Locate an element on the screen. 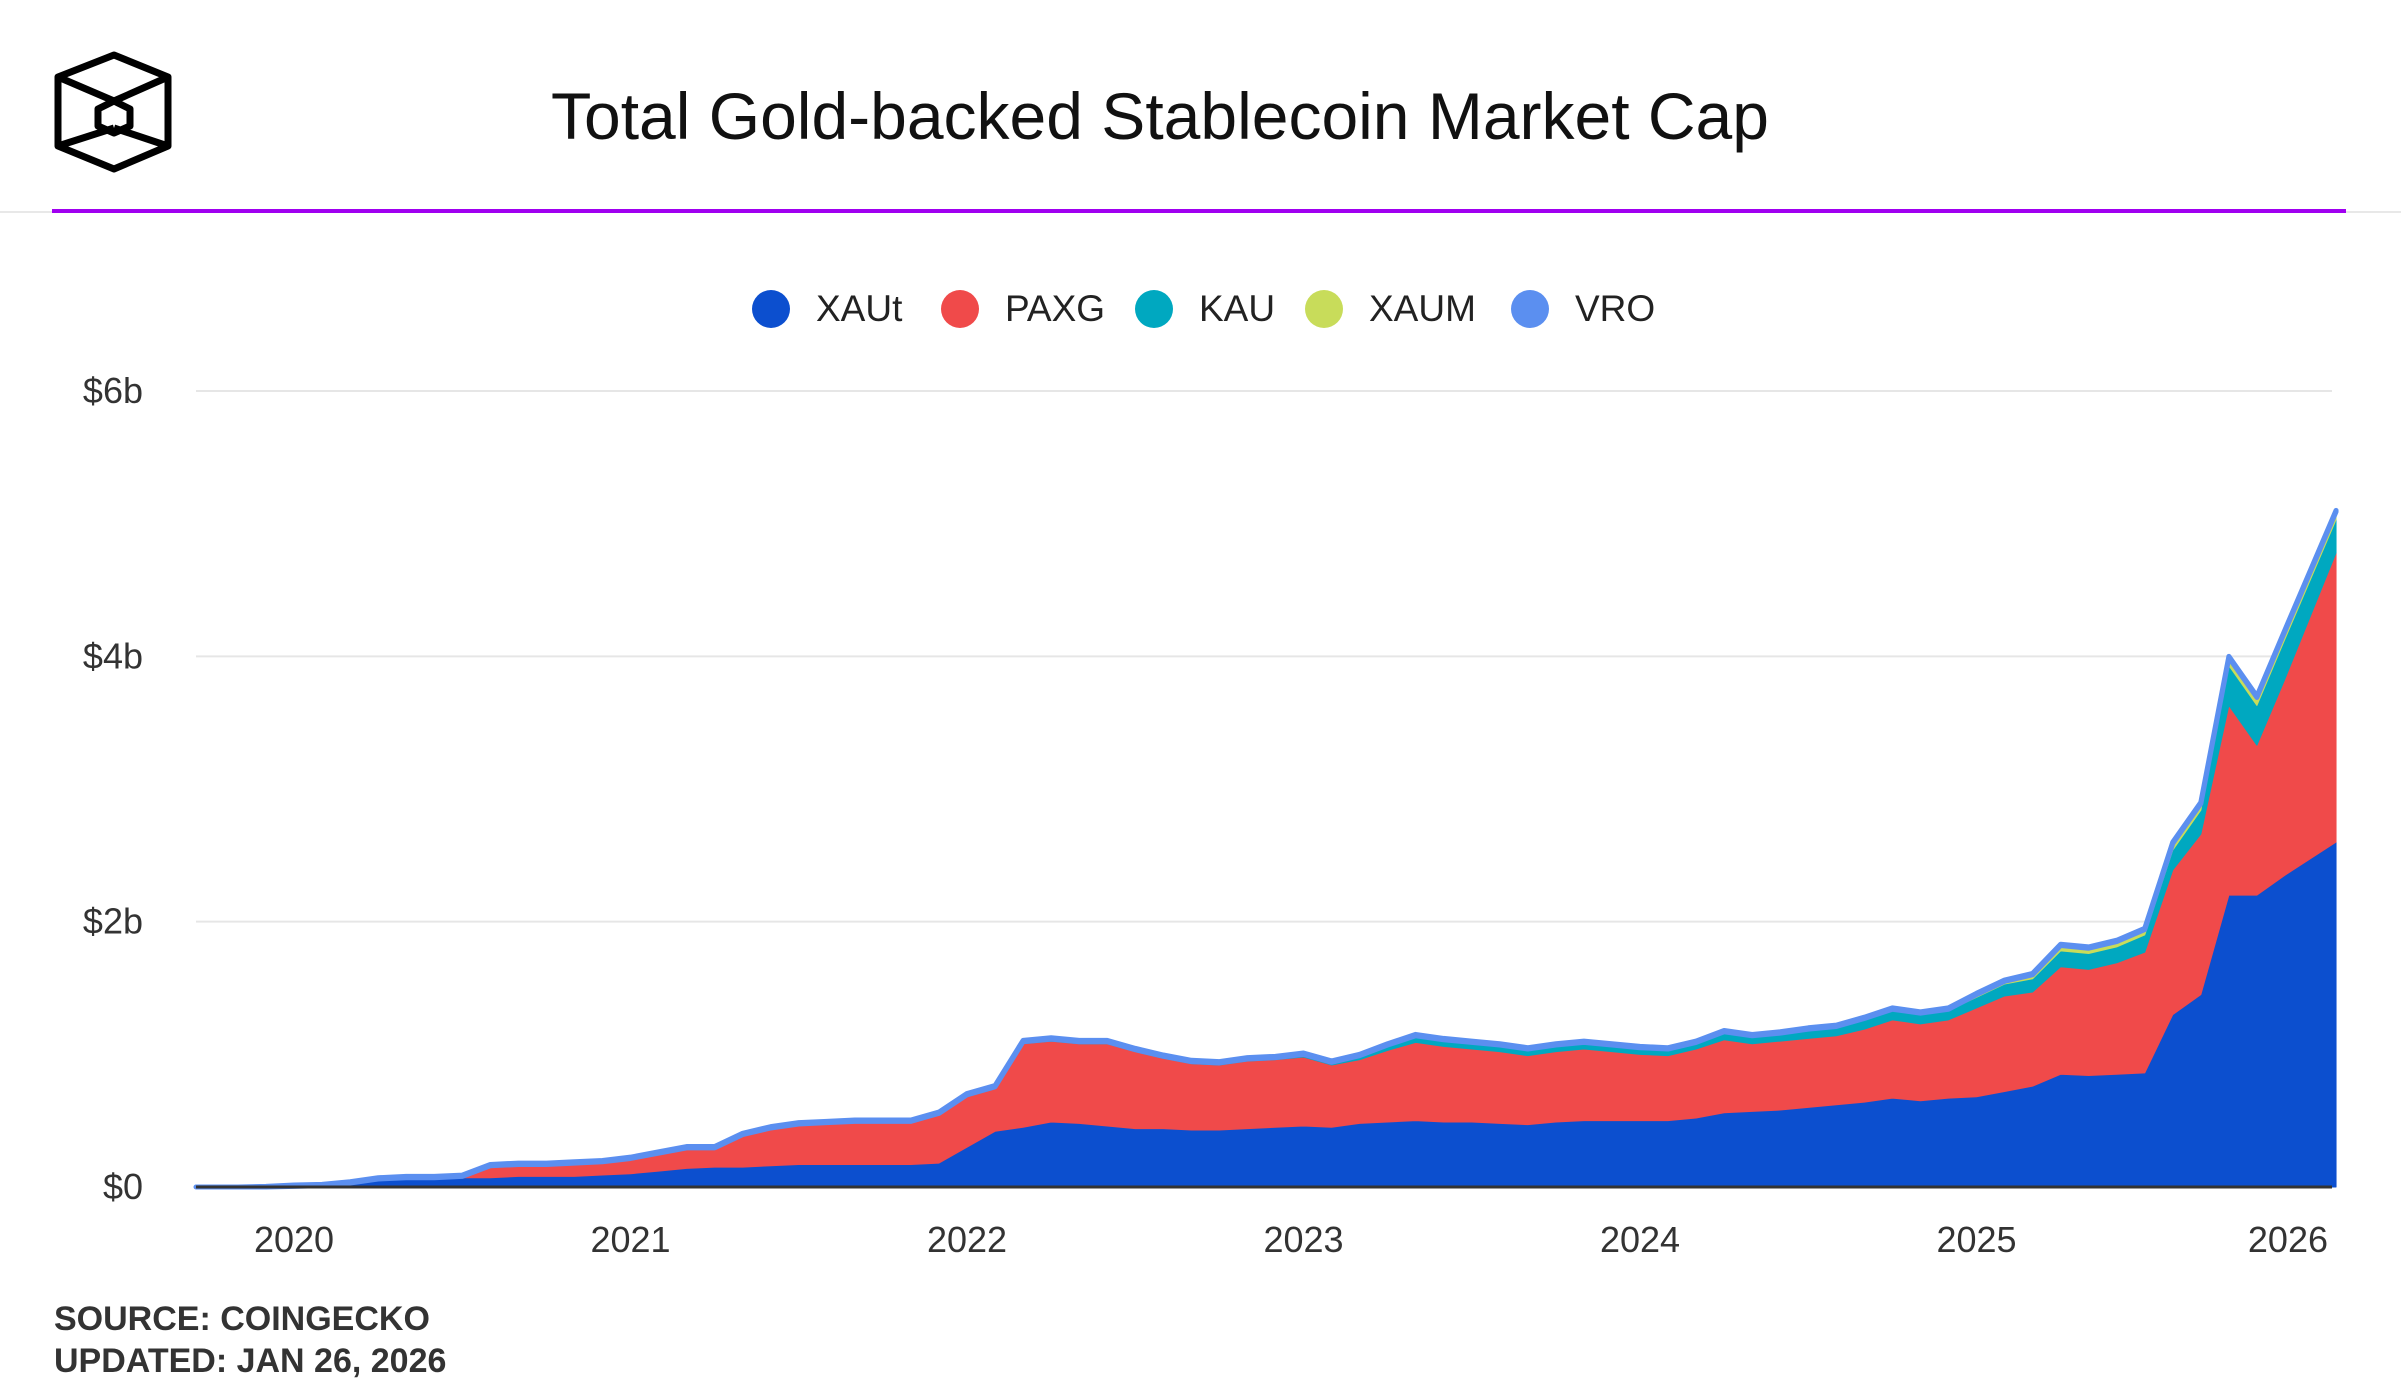  legend-item-kau: KAU is located at coordinates (1205, 309).